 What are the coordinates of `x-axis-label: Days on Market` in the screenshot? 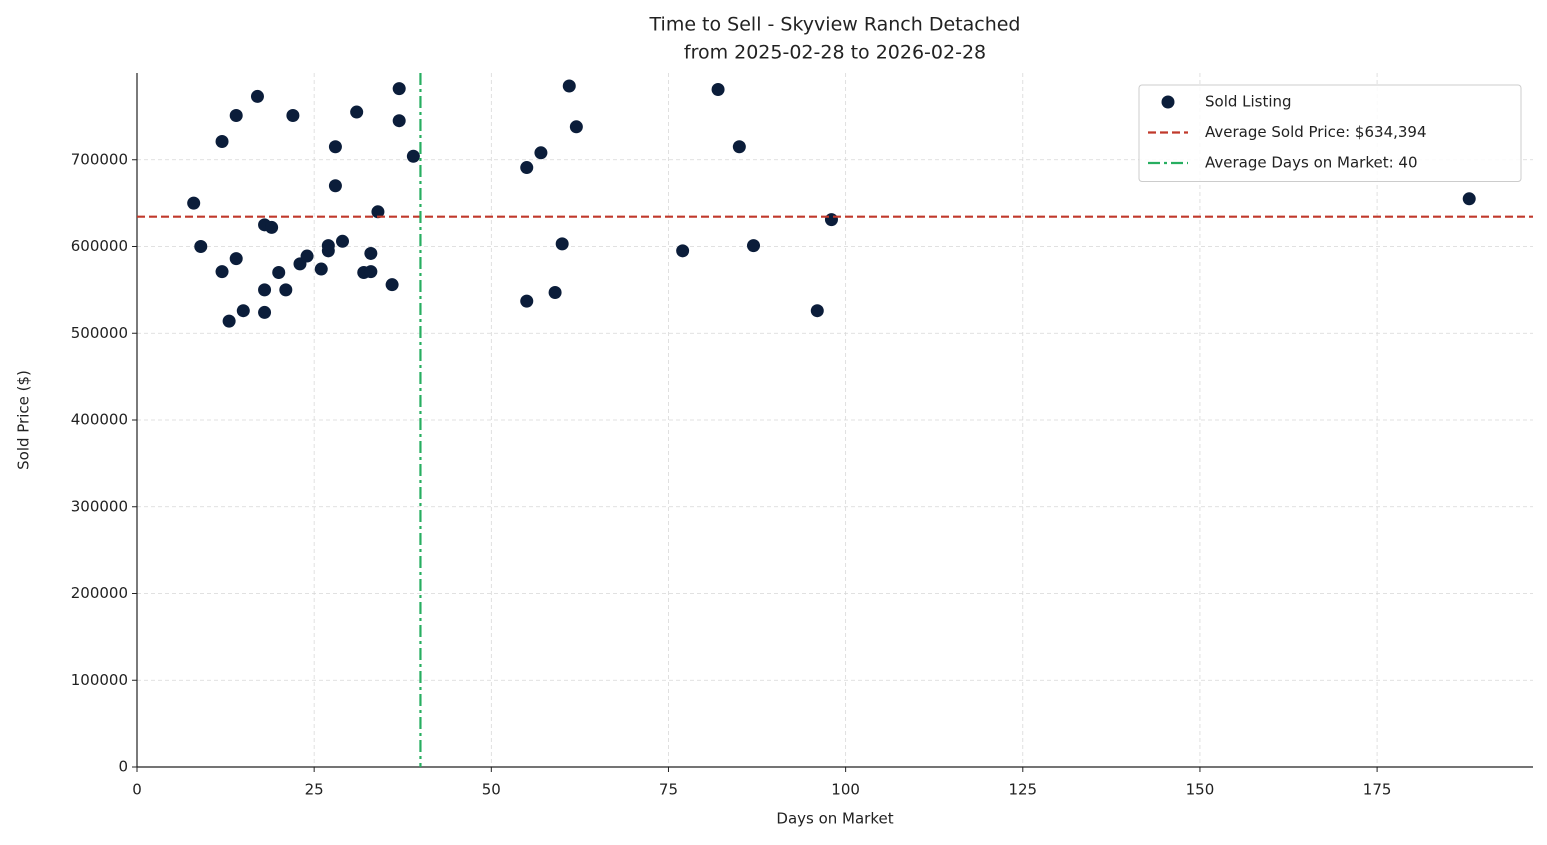 It's located at (834, 819).